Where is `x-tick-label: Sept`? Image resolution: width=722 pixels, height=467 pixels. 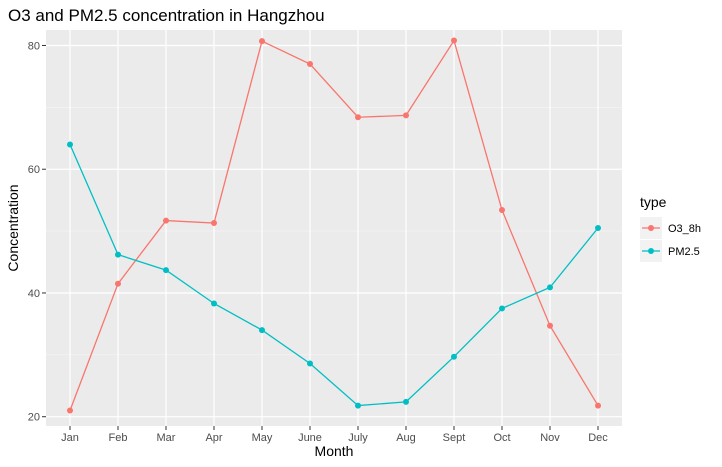
x-tick-label: Sept is located at coordinates (454, 438).